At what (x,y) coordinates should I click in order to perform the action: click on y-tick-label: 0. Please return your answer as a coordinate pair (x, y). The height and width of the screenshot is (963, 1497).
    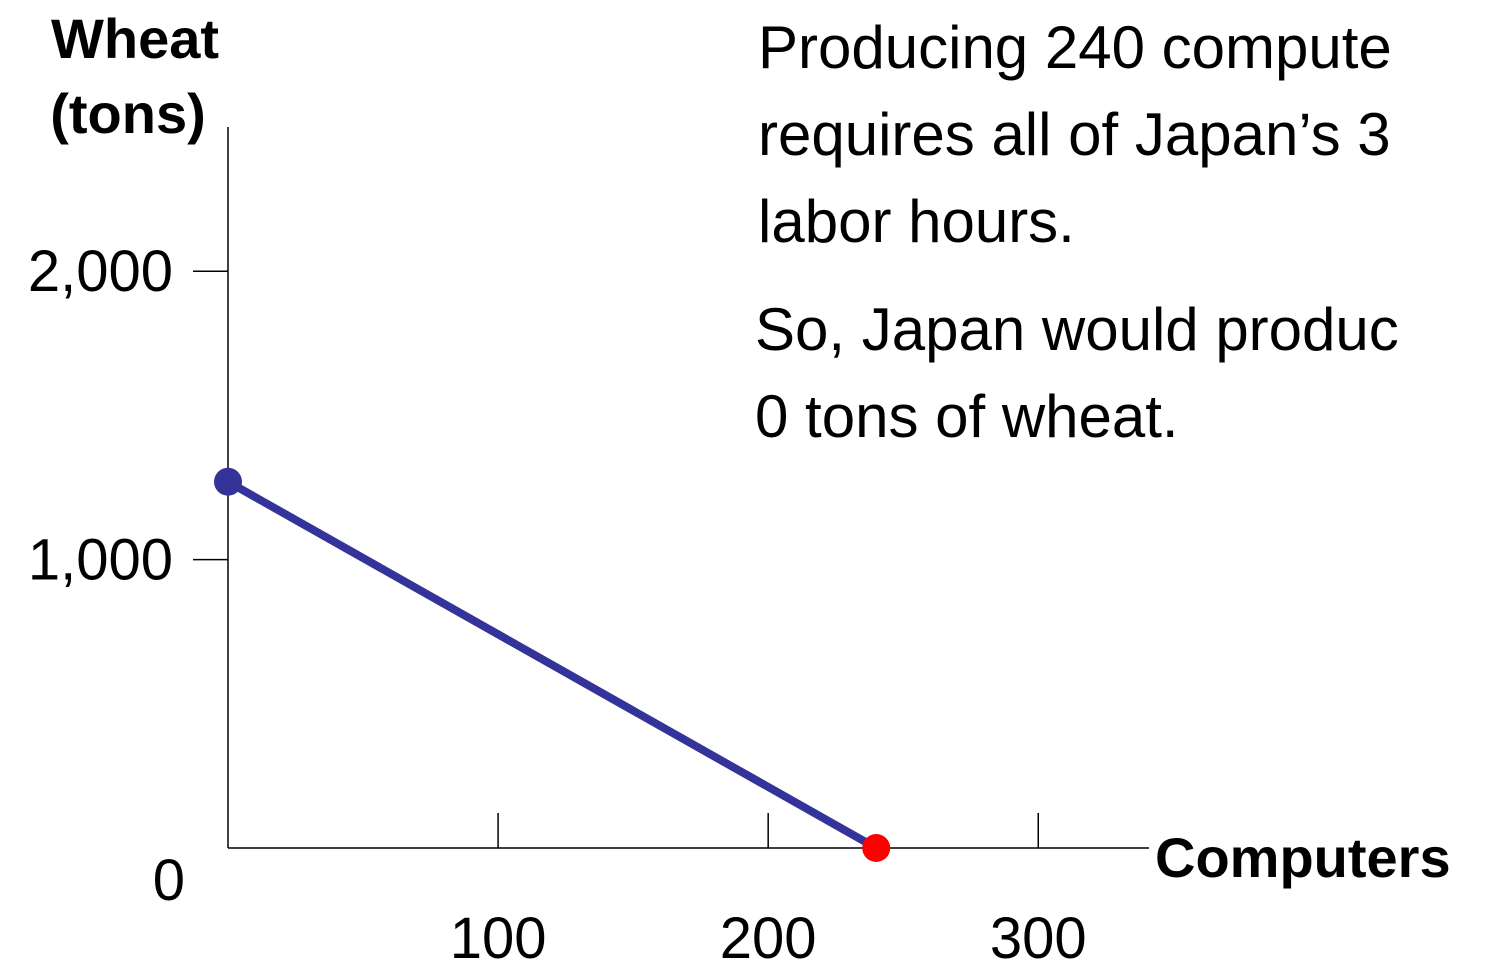
    Looking at the image, I should click on (169, 880).